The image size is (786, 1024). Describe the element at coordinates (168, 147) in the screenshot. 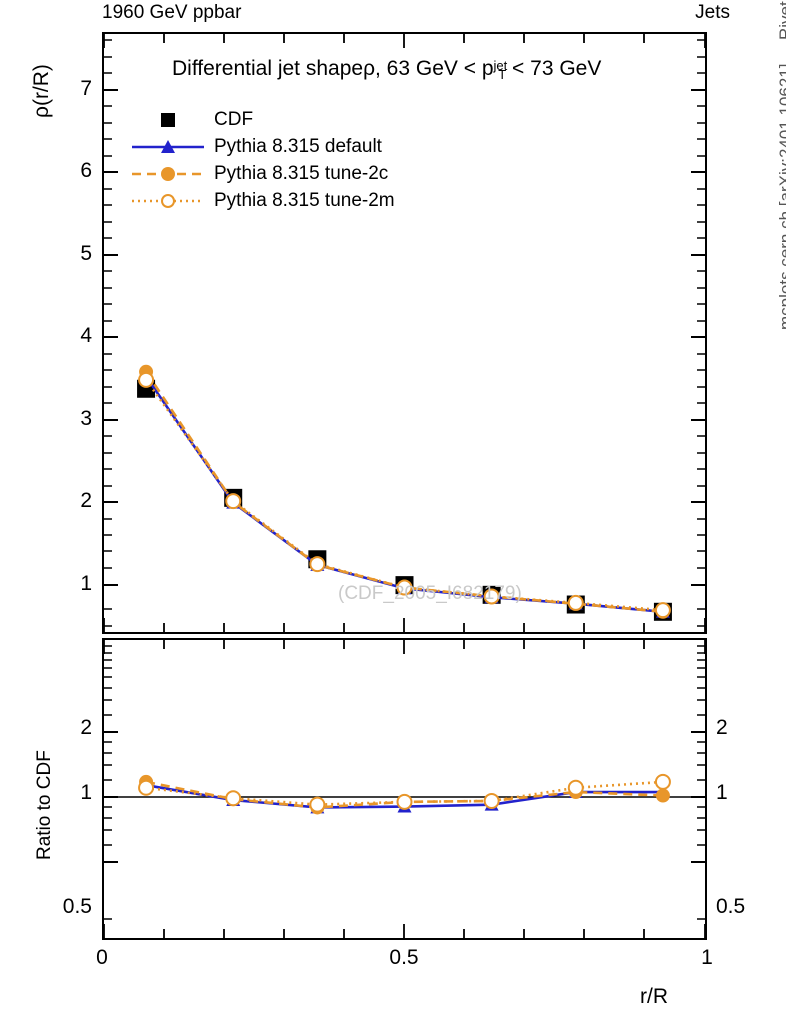

I see `triangle-marker` at that location.